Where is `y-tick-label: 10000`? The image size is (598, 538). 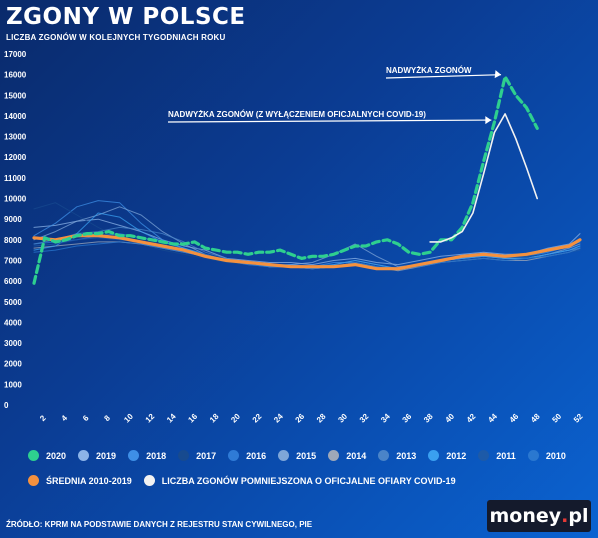 y-tick-label: 10000 is located at coordinates (15, 199).